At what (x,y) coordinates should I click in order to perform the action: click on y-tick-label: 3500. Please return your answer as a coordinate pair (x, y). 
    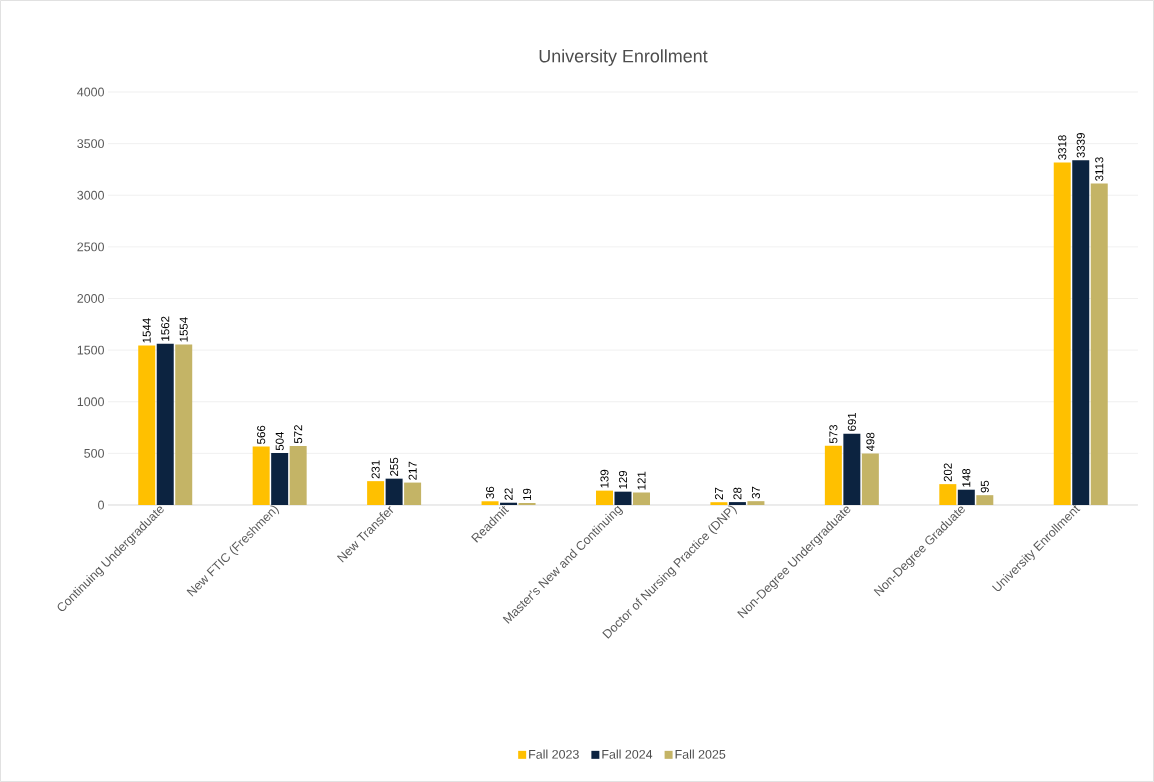
    Looking at the image, I should click on (90, 144).